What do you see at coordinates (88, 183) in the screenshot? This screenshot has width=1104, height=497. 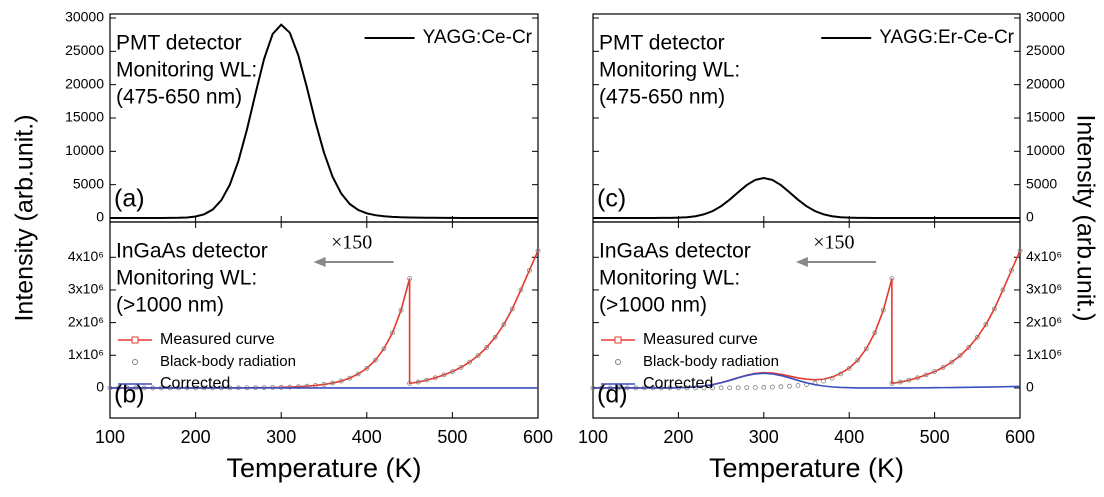 I see `y-tick-label: 5000` at bounding box center [88, 183].